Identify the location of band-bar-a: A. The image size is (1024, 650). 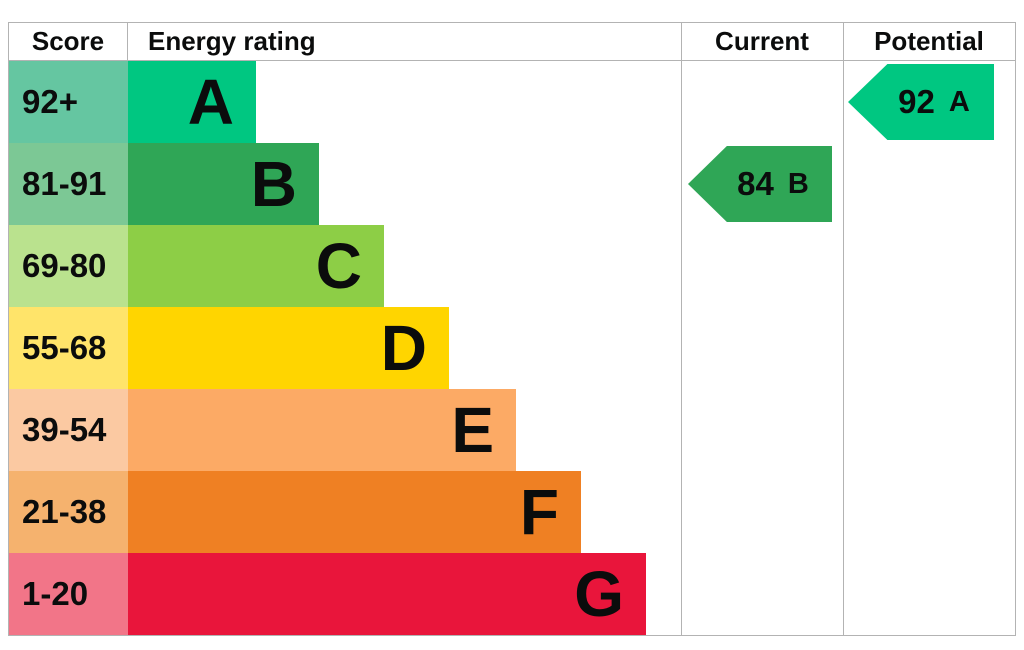
(192, 102).